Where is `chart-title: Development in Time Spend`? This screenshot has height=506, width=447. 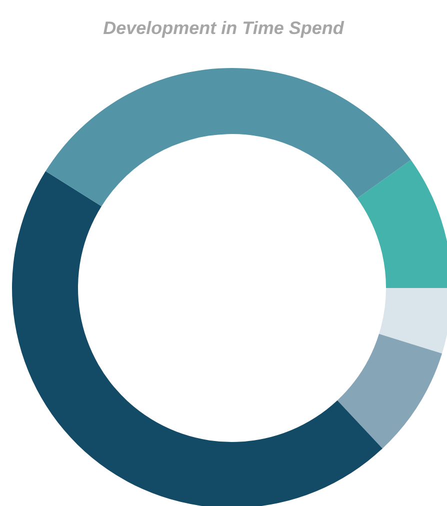
chart-title: Development in Time Spend is located at coordinates (224, 28).